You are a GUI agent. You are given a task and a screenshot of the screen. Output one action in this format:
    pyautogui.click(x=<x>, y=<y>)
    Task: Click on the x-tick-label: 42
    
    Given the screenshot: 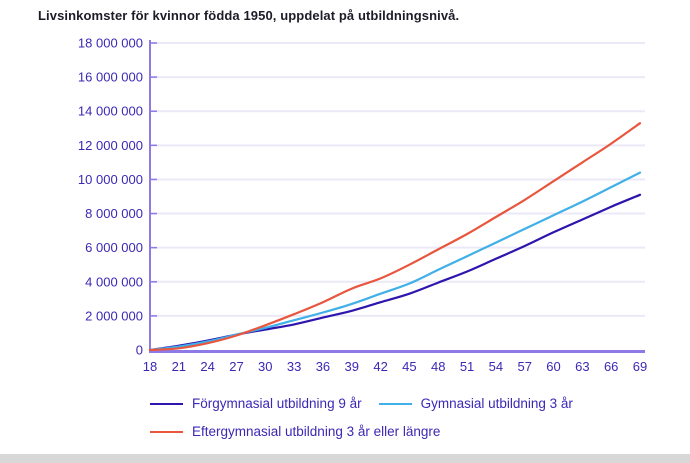 What is the action you would take?
    pyautogui.click(x=380, y=366)
    